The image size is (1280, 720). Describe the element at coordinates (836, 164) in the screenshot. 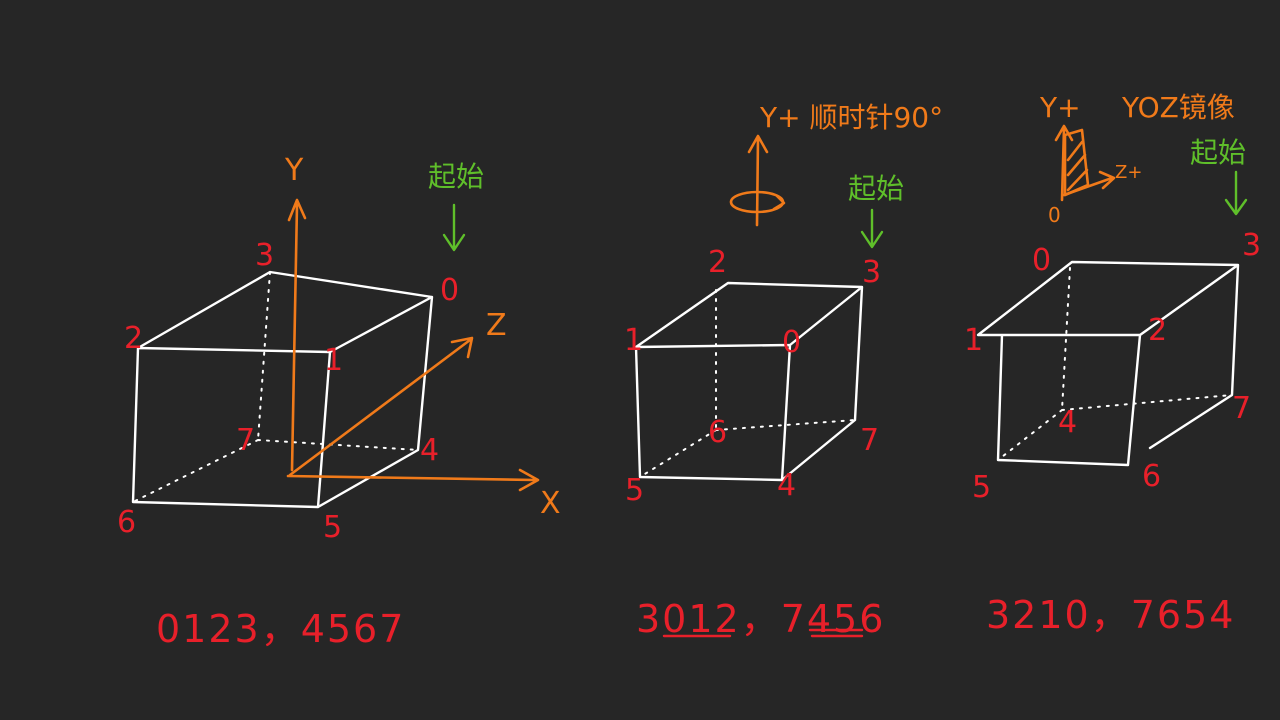

I see `cube-2-rotation-indicator: Y+ 顺时针90°` at that location.